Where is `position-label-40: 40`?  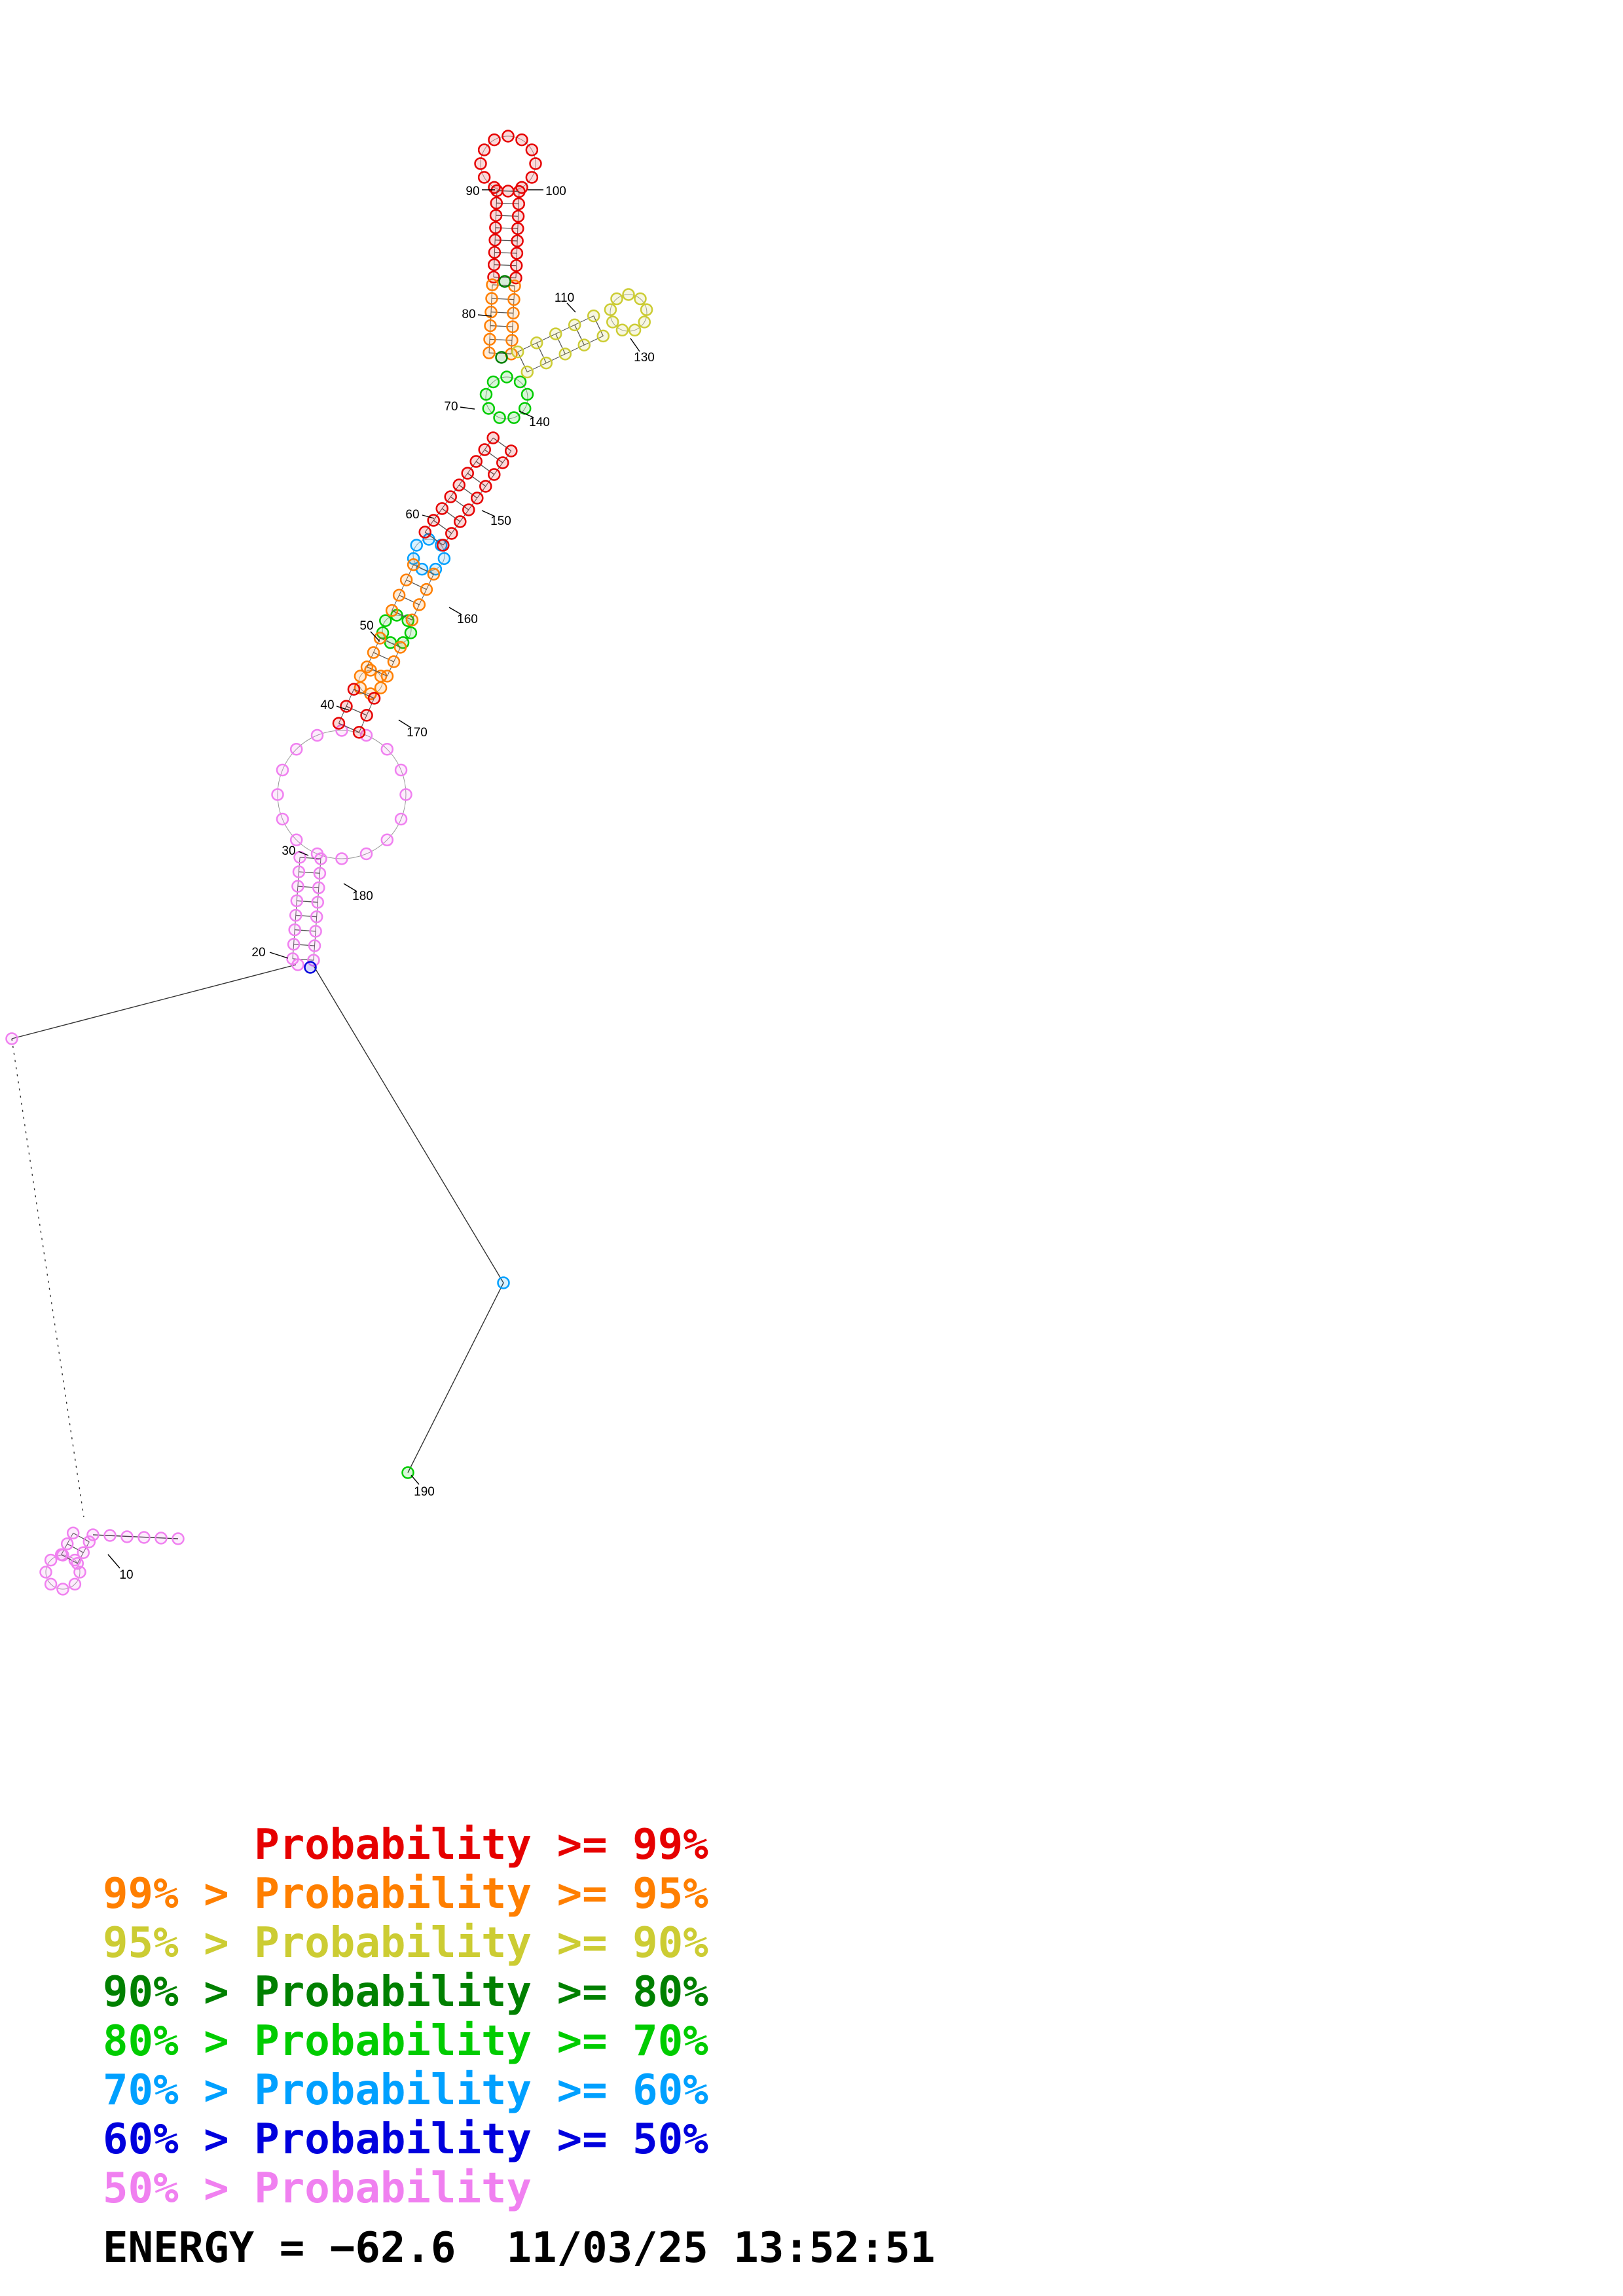
position-label-40: 40 is located at coordinates (335, 705).